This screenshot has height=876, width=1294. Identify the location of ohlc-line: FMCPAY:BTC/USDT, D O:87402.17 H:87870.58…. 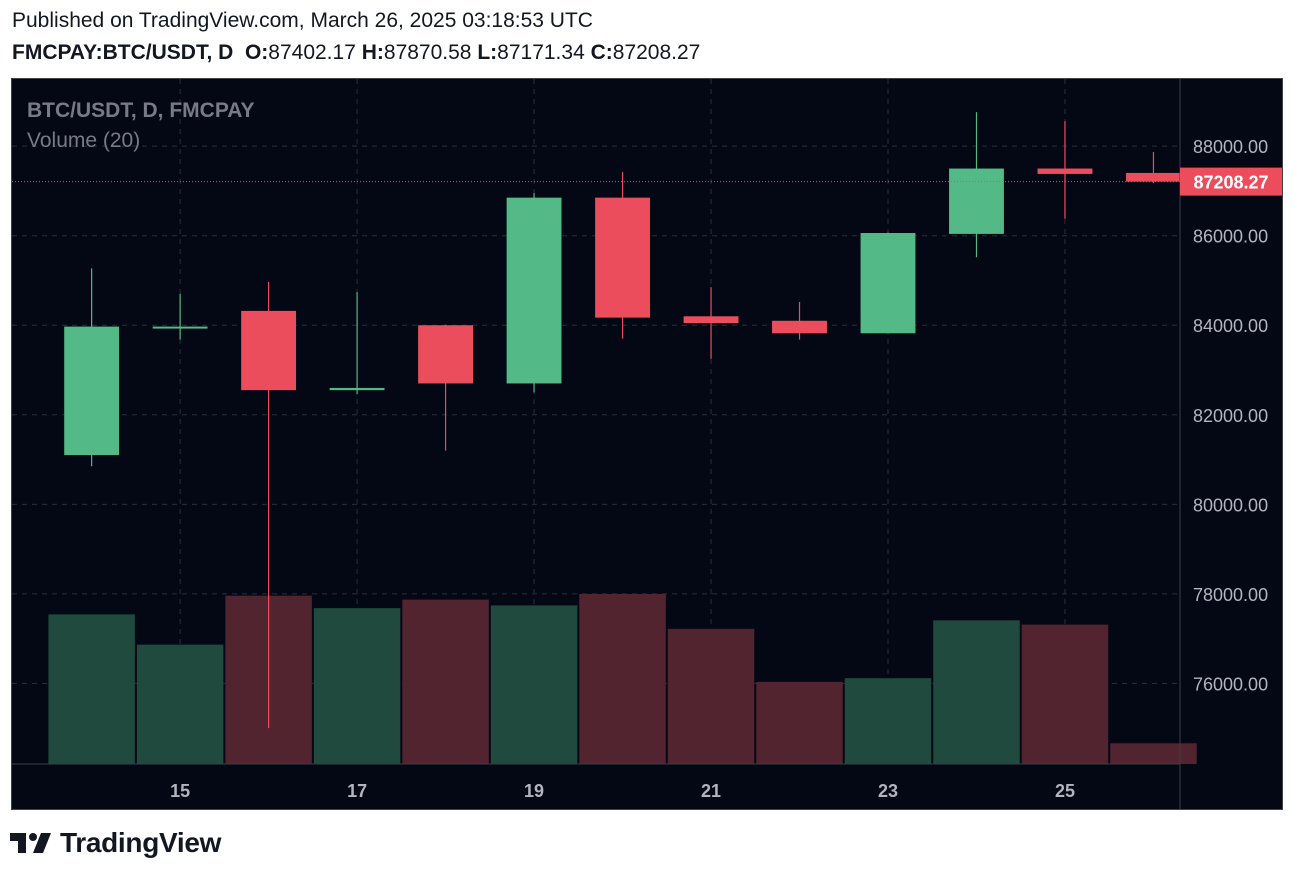
(356, 53).